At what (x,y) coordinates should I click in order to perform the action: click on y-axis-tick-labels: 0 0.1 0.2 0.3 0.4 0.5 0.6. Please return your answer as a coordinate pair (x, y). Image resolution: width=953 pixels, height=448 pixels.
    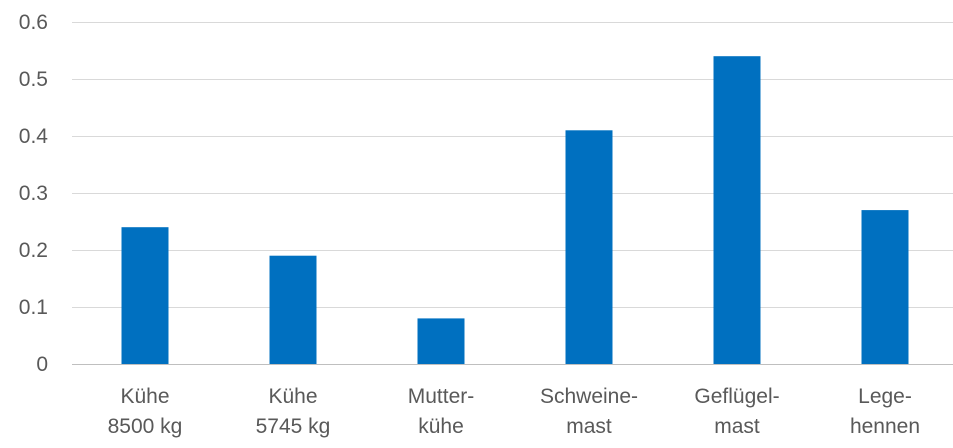
    Looking at the image, I should click on (34, 193).